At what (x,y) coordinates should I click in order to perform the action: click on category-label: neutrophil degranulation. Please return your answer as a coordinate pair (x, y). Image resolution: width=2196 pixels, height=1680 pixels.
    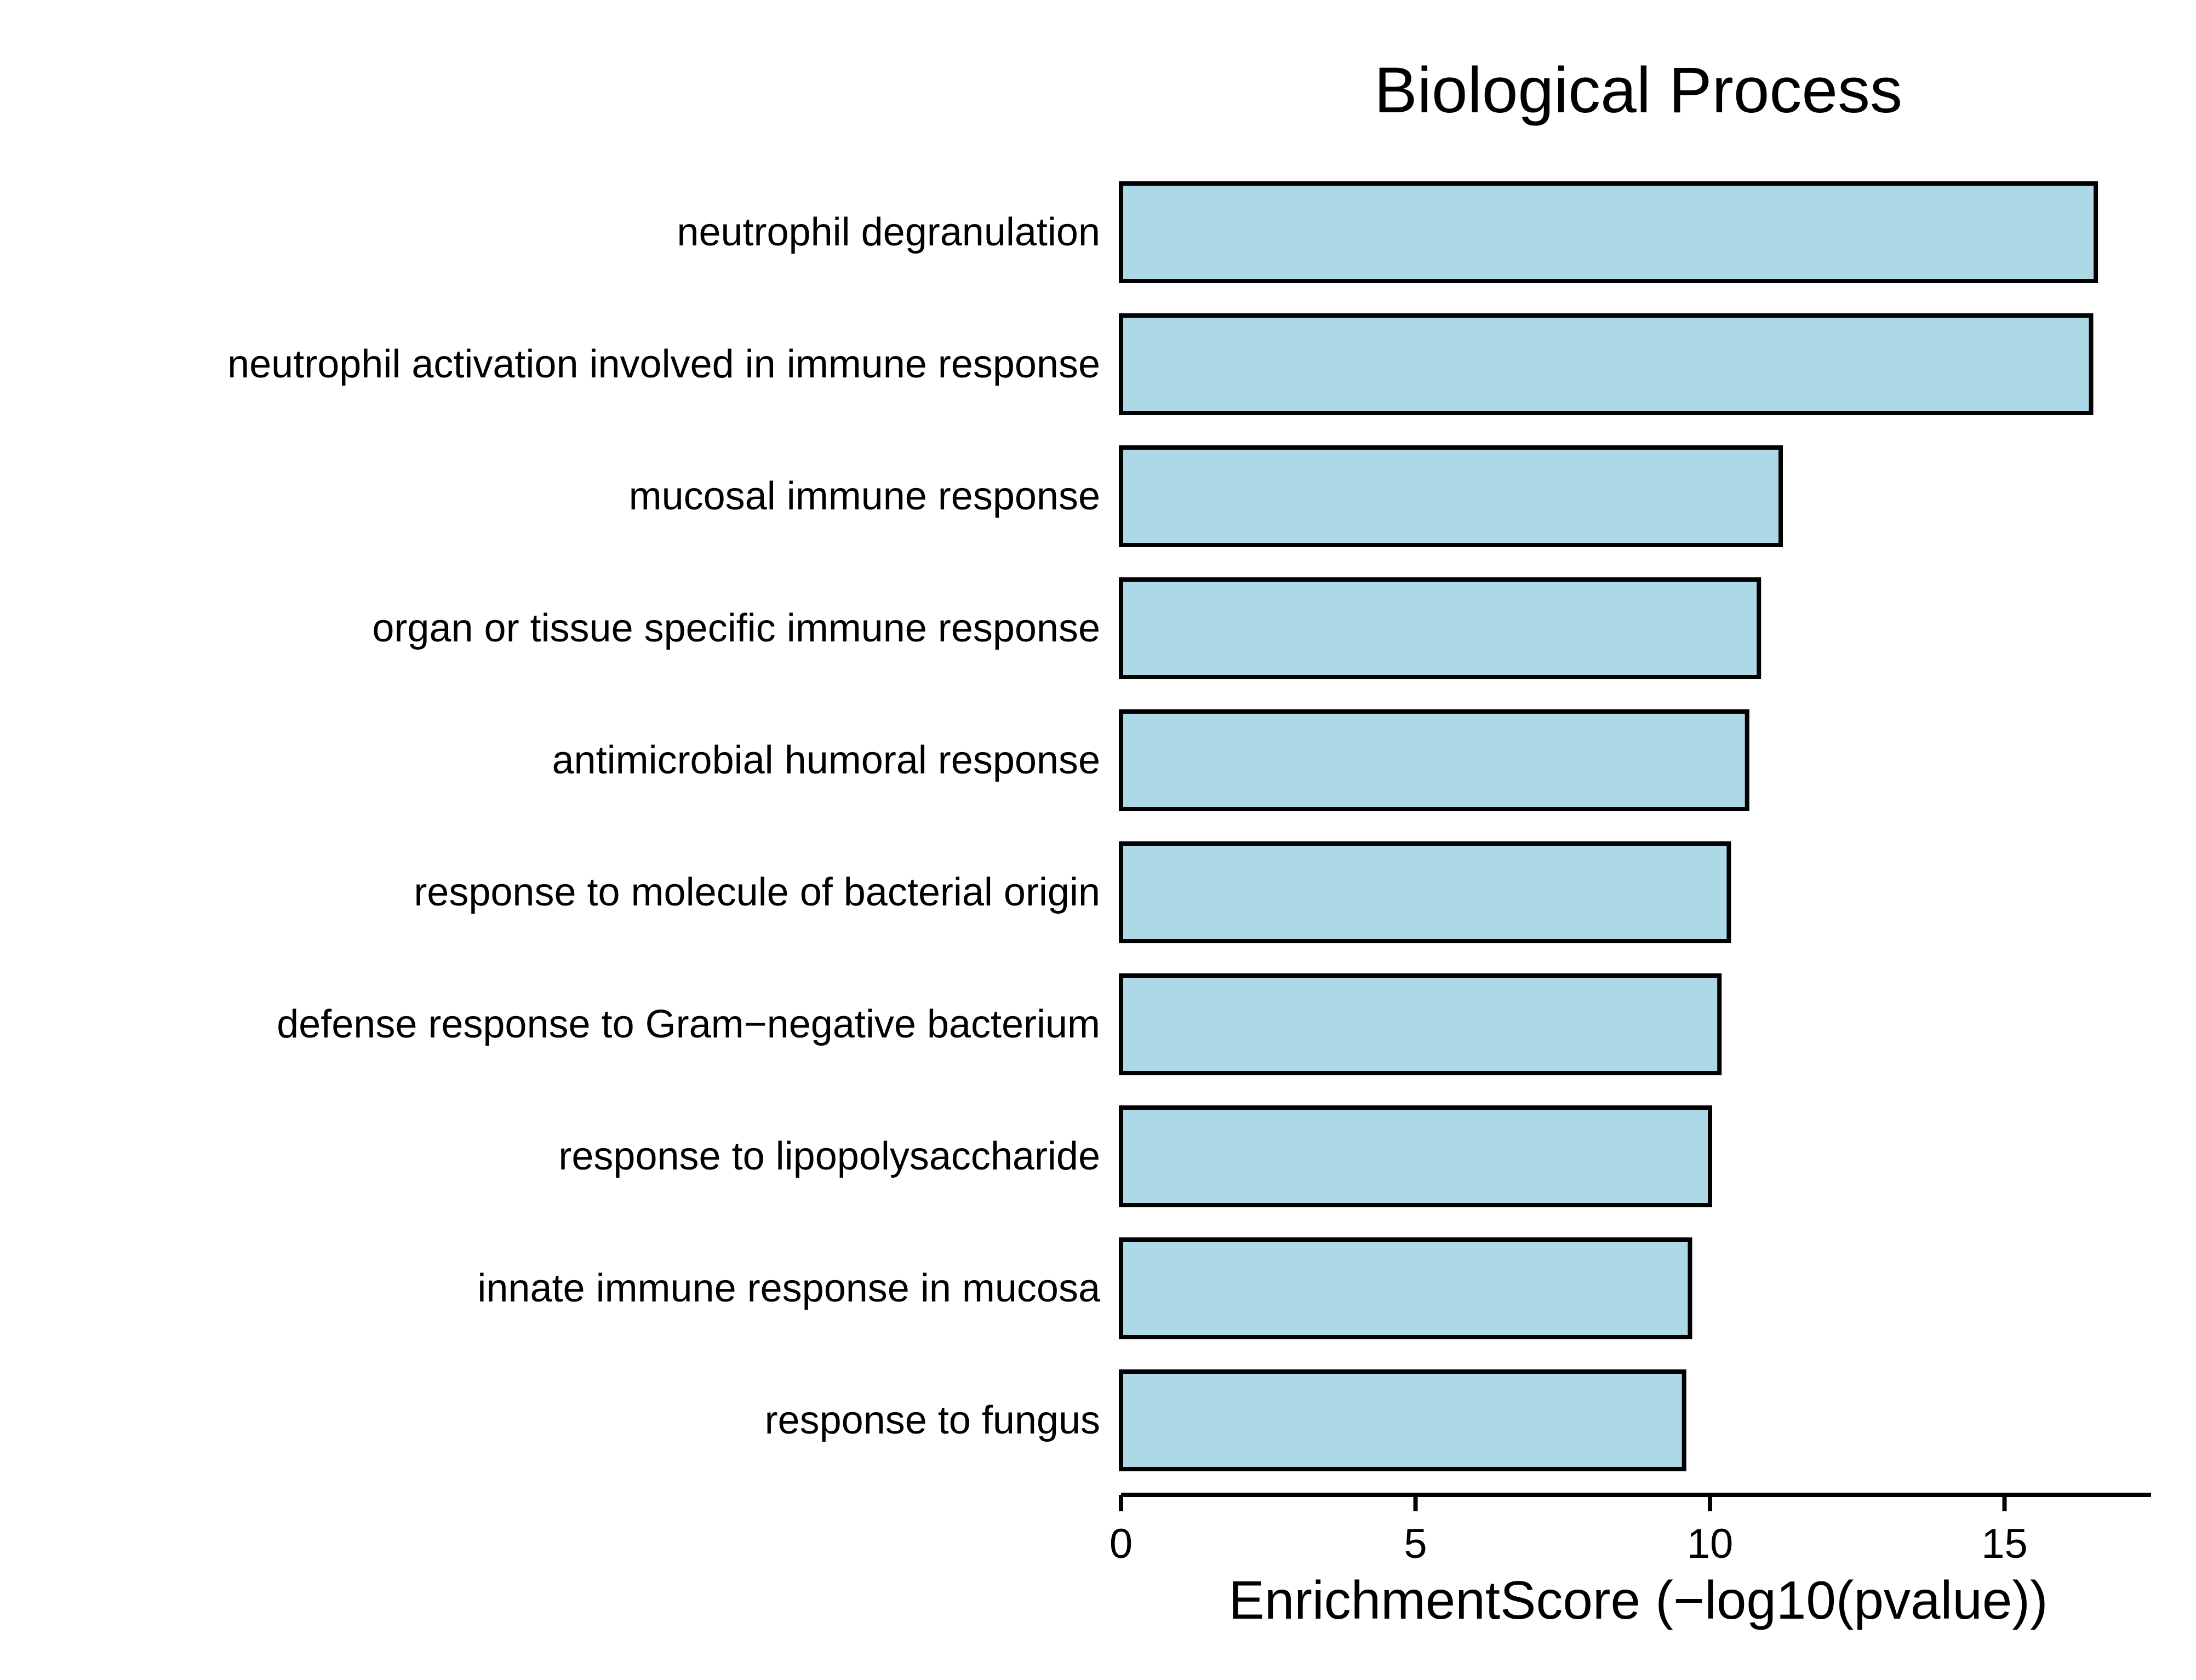
    Looking at the image, I should click on (889, 232).